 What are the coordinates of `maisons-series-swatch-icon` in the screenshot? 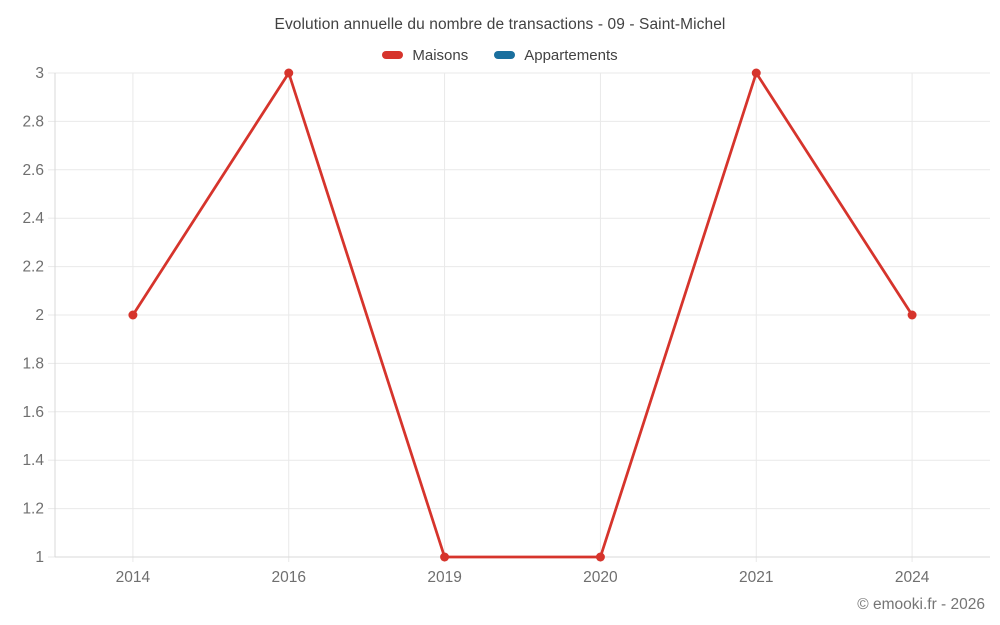 It's located at (393, 55).